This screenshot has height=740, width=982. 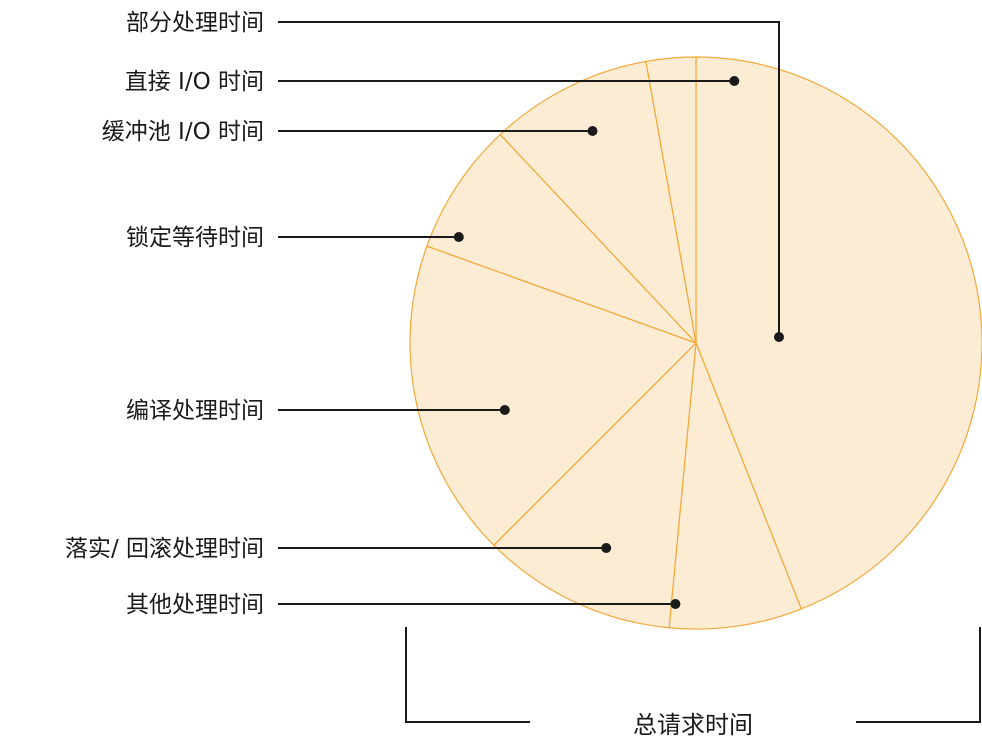 I want to click on slice-label: 直接 I/O 时间, so click(x=194, y=82).